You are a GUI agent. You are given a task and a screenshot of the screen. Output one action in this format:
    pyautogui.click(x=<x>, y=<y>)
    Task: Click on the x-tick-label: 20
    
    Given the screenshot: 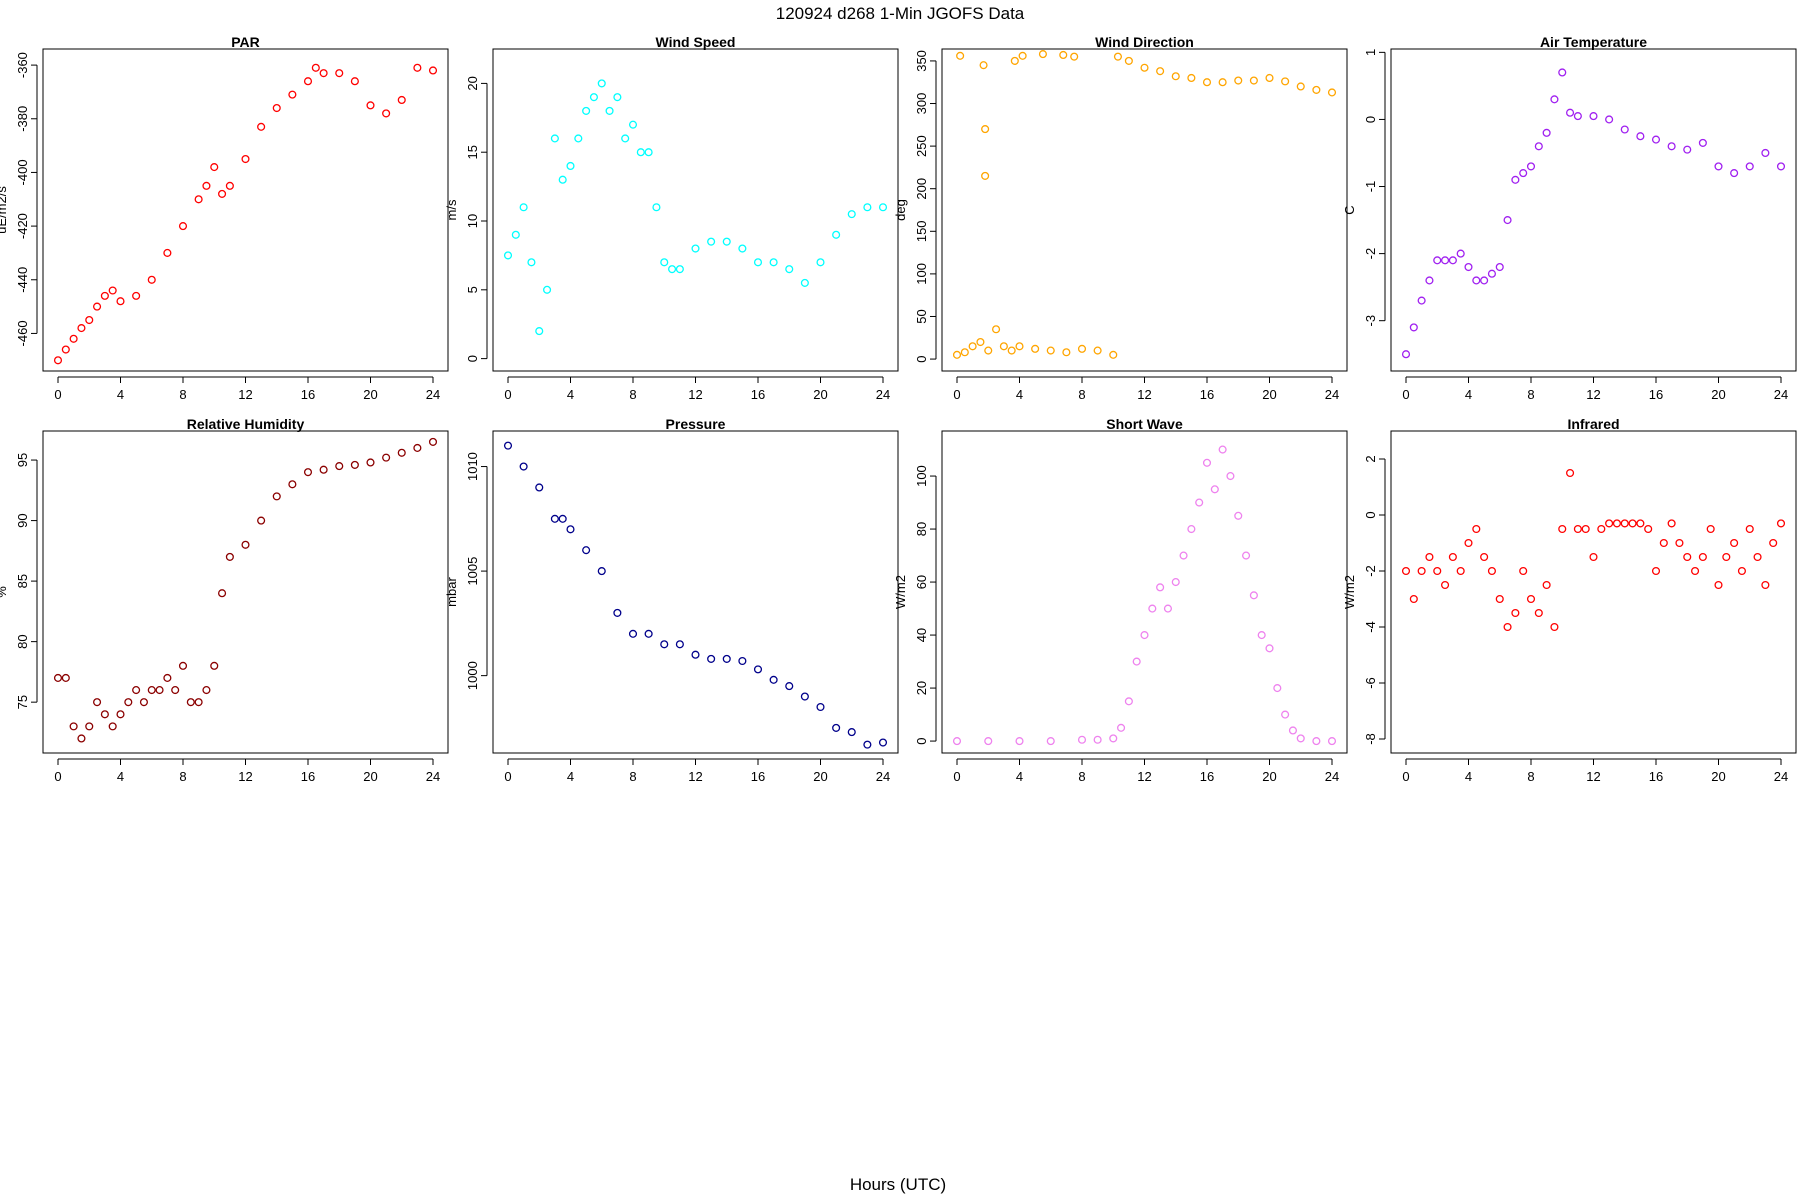 What is the action you would take?
    pyautogui.click(x=370, y=776)
    